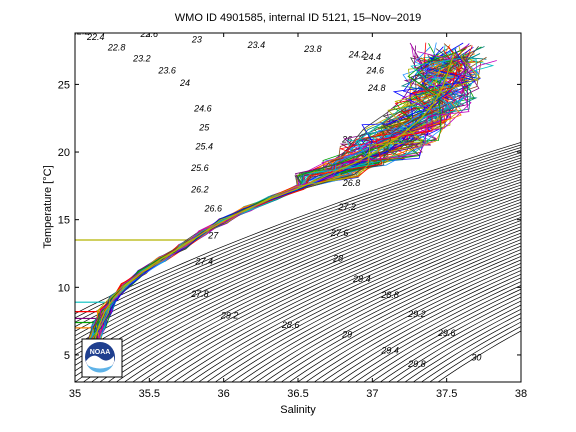  I want to click on x-tick-label: 37.5, so click(446, 394).